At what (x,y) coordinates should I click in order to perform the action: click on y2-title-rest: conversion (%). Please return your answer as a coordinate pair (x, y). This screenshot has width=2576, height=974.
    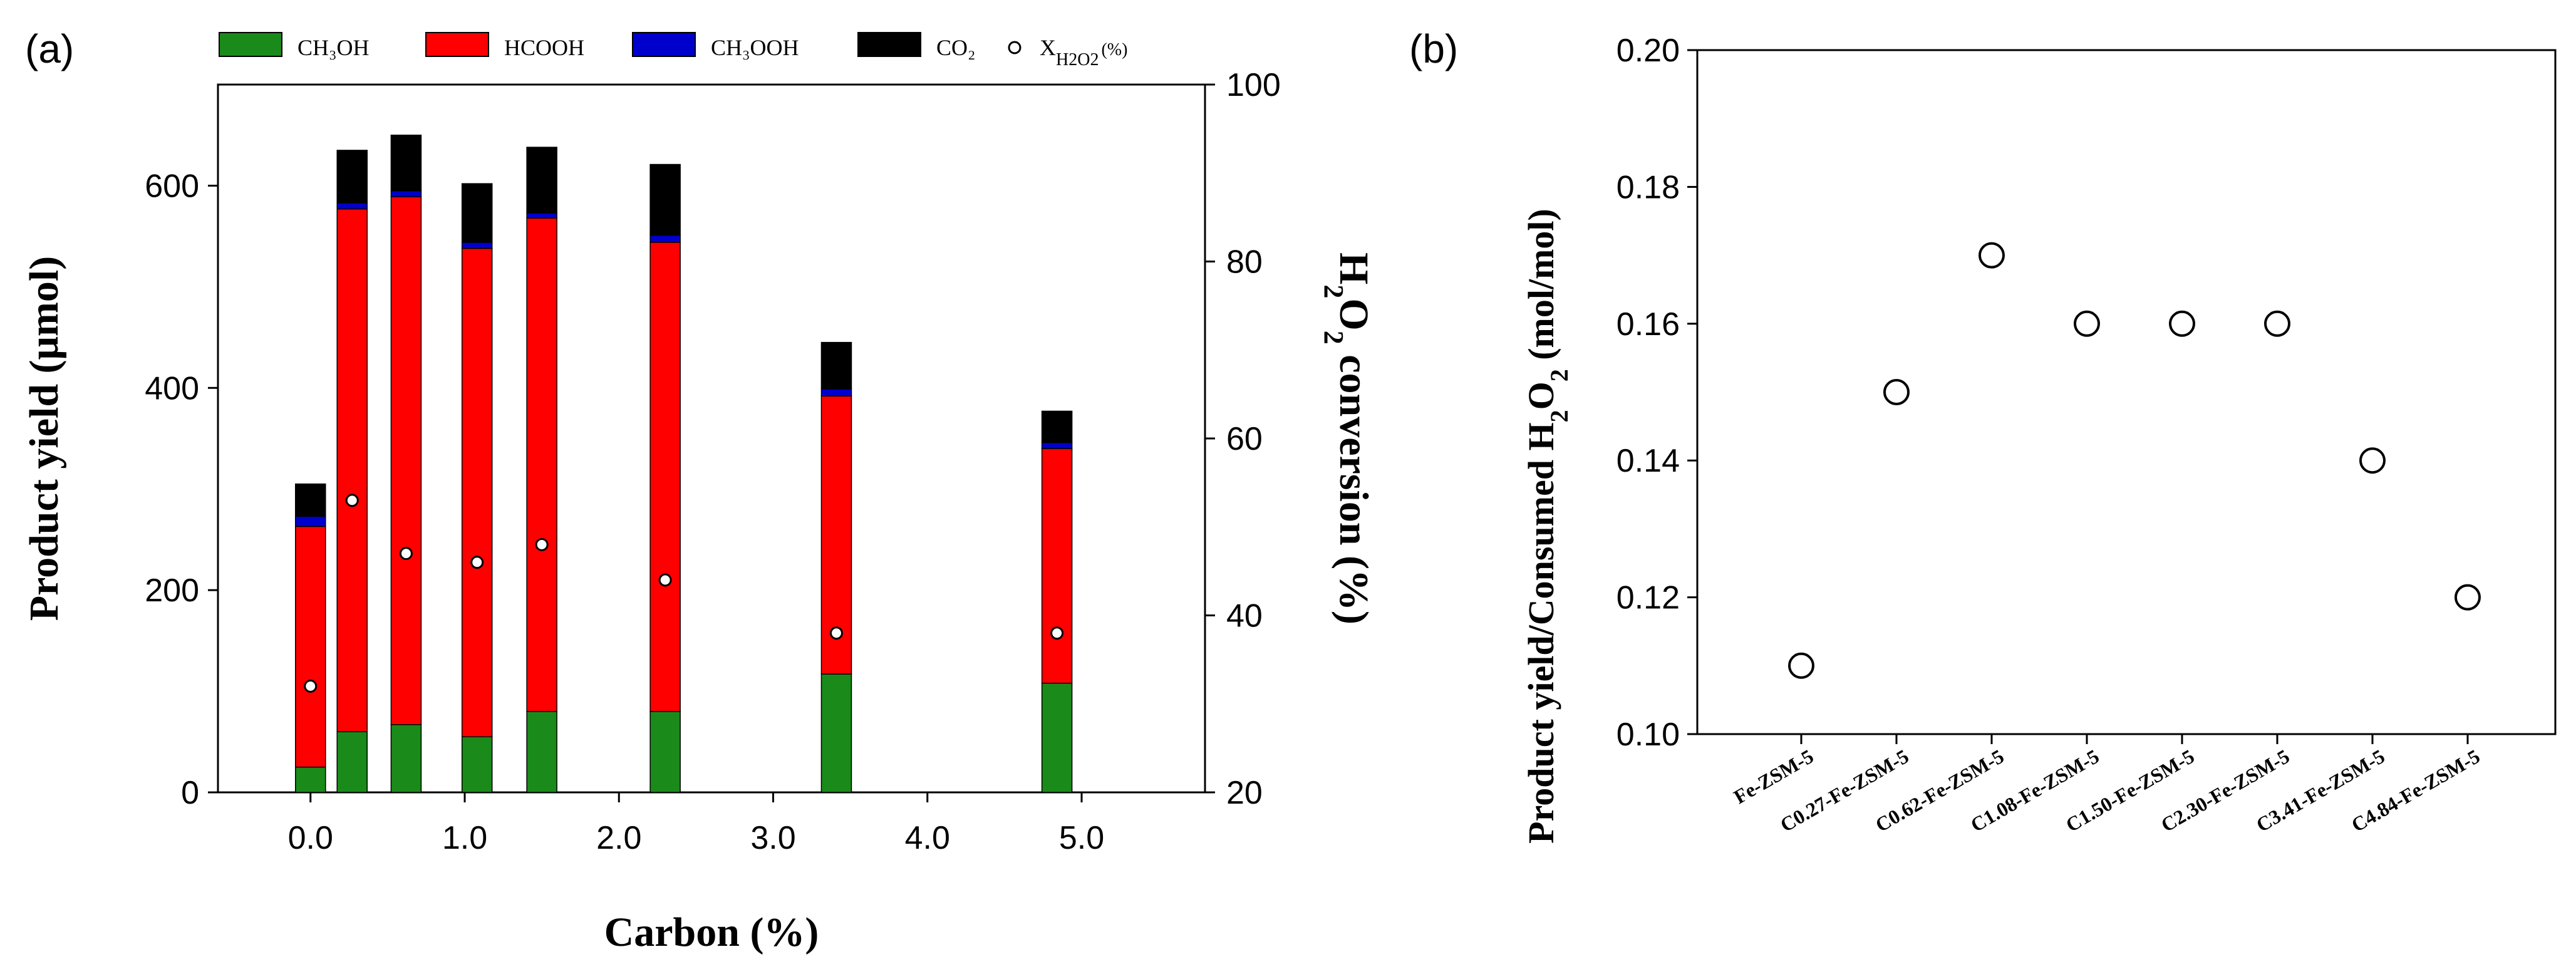
    Looking at the image, I should click on (1354, 484).